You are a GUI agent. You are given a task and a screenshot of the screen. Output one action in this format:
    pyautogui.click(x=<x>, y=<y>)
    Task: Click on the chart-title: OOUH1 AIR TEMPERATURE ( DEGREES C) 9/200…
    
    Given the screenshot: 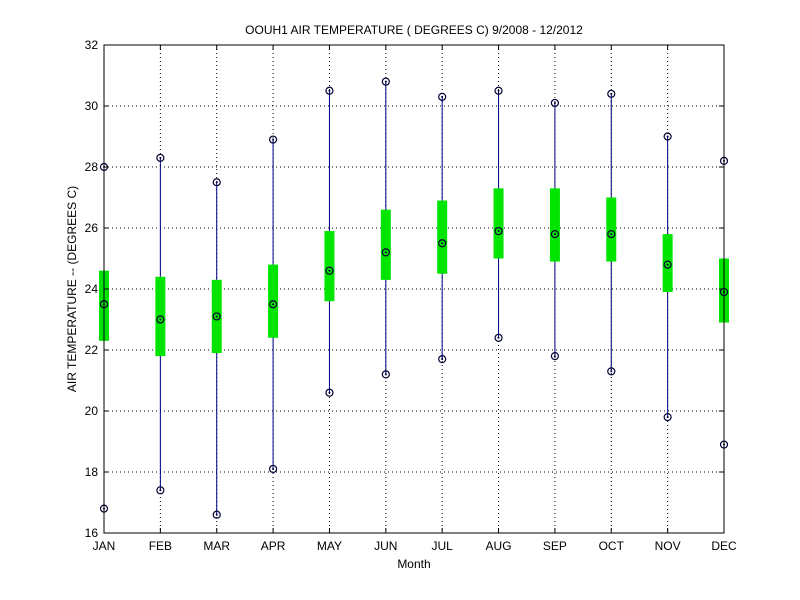 What is the action you would take?
    pyautogui.click(x=414, y=30)
    